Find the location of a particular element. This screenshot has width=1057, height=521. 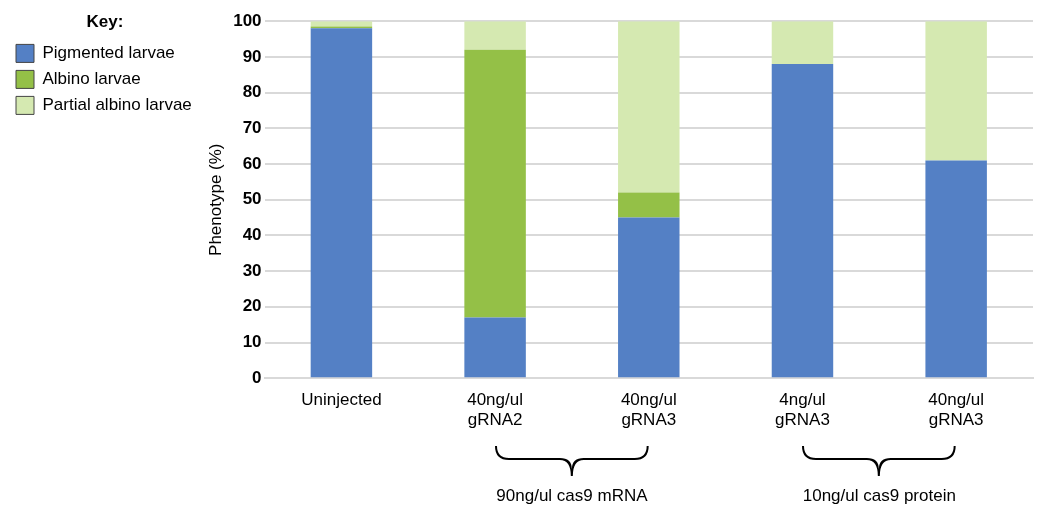

y-axis-title: Phenotype (%) is located at coordinates (215, 199).